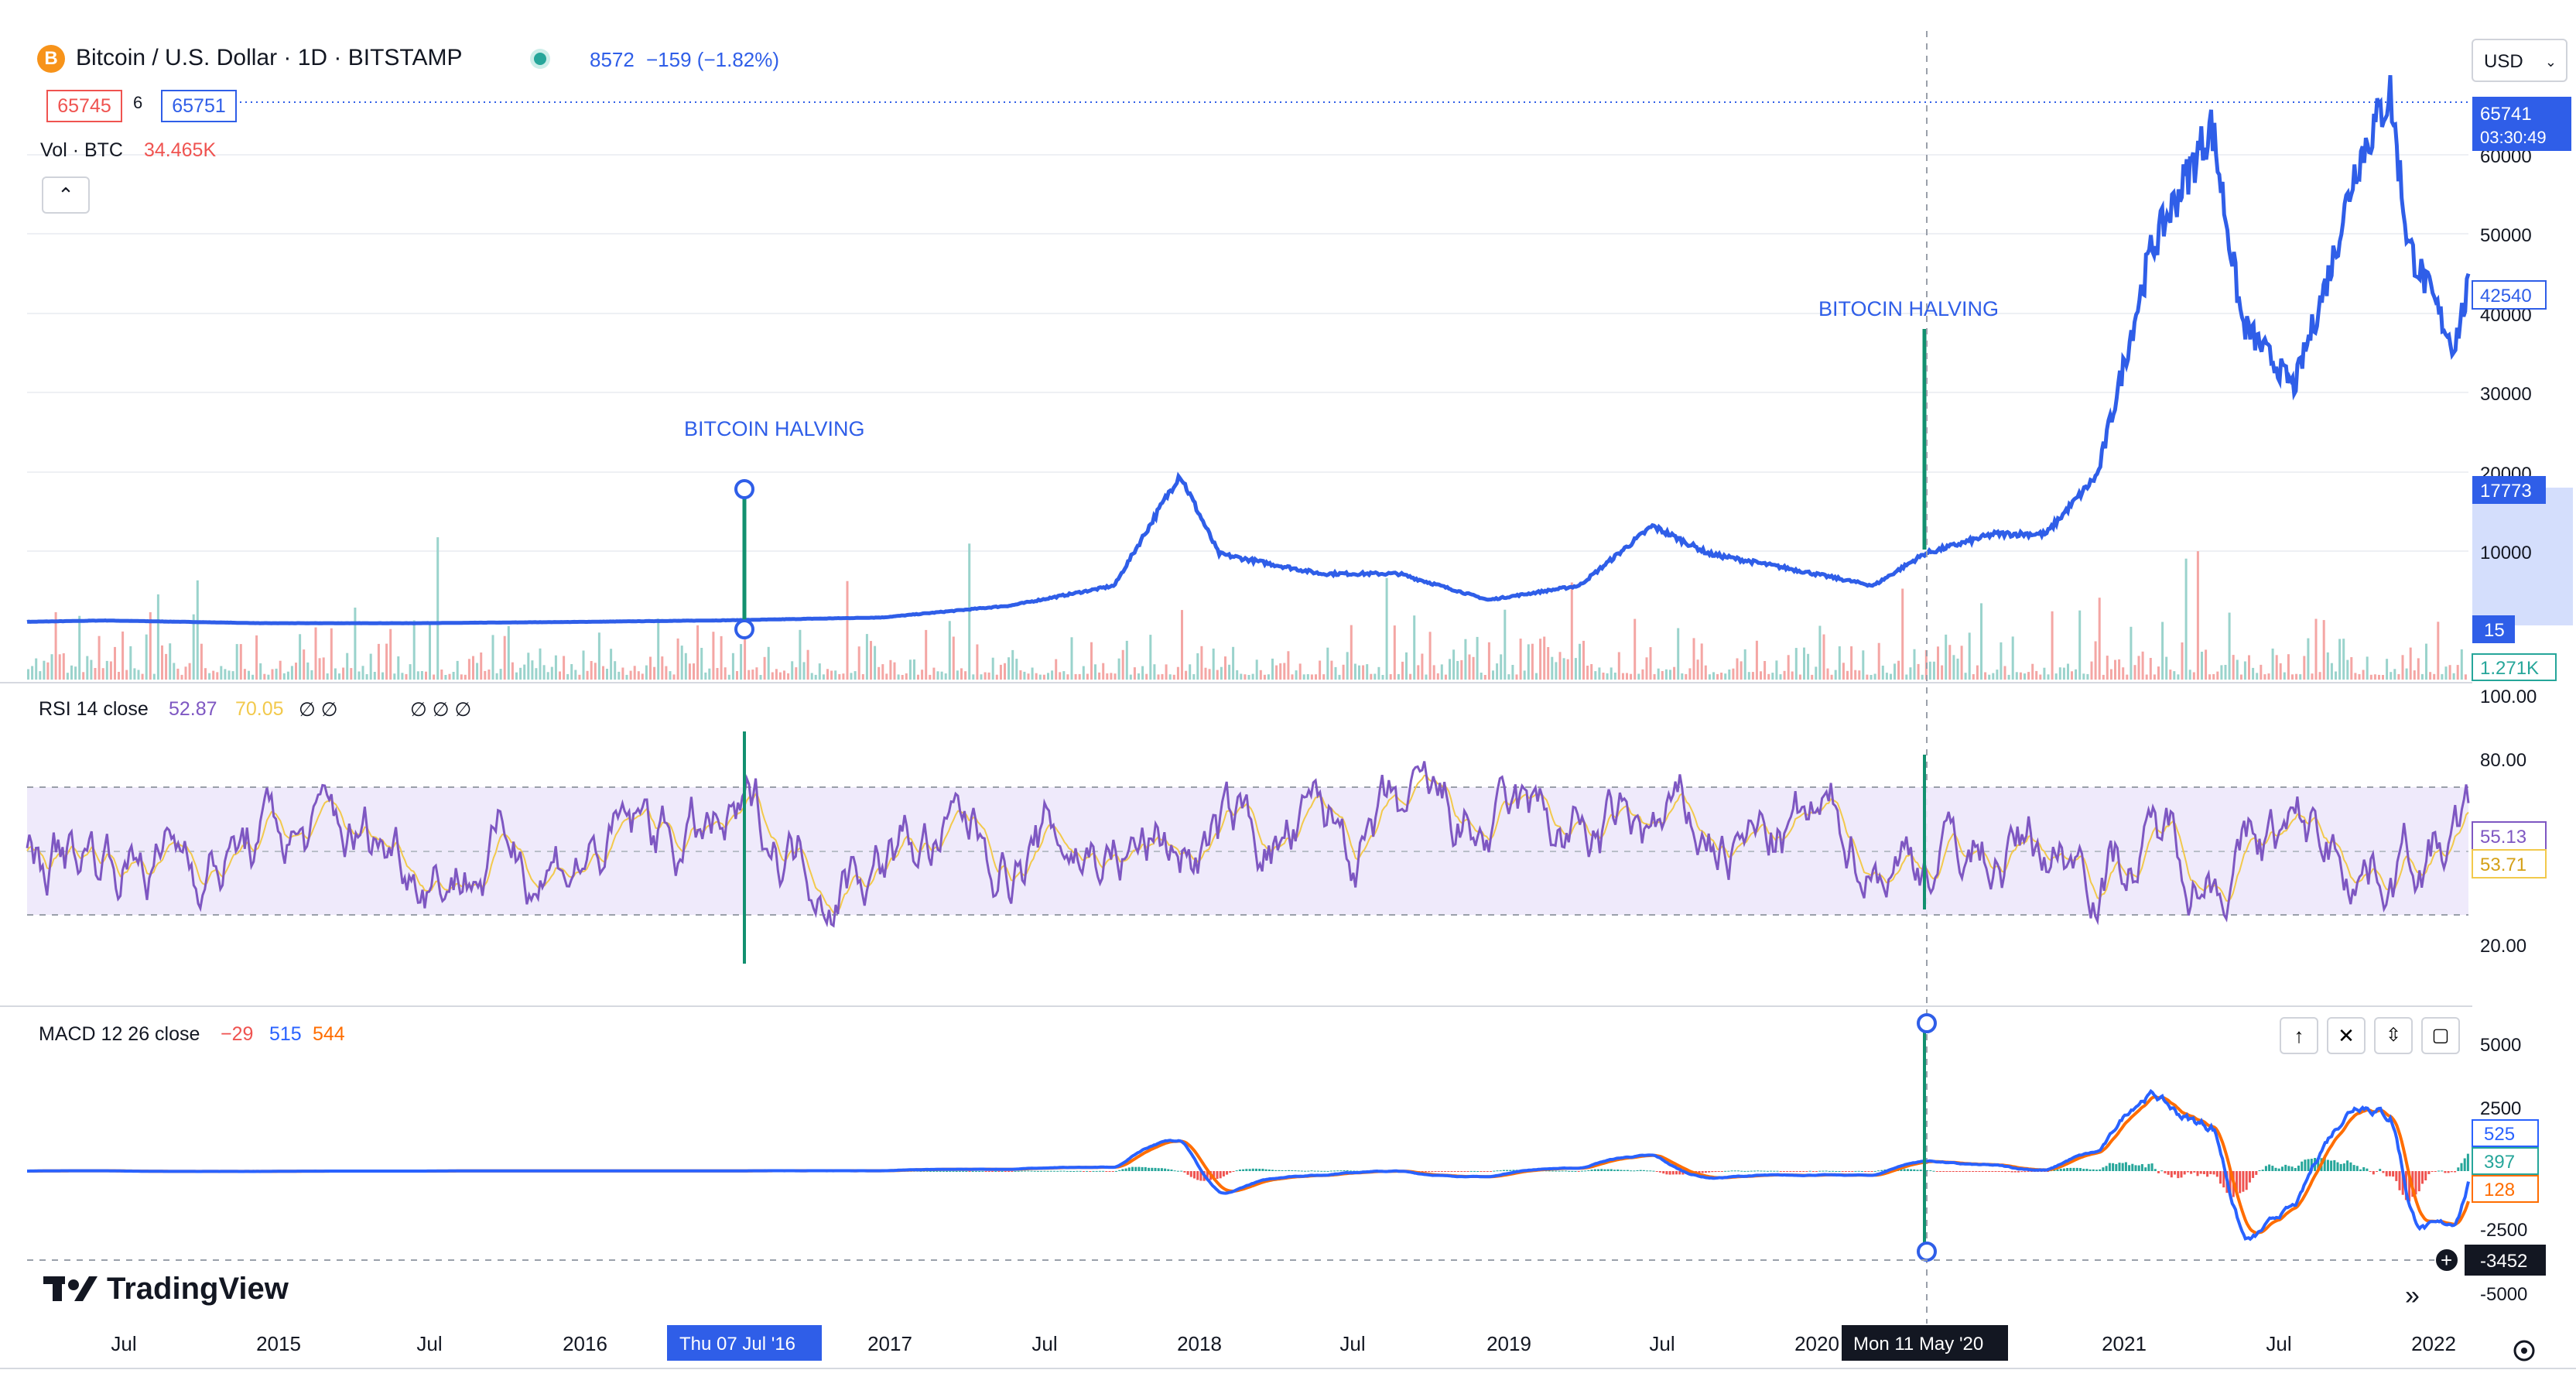  Describe the element at coordinates (540, 59) in the screenshot. I see `market-status-icon` at that location.